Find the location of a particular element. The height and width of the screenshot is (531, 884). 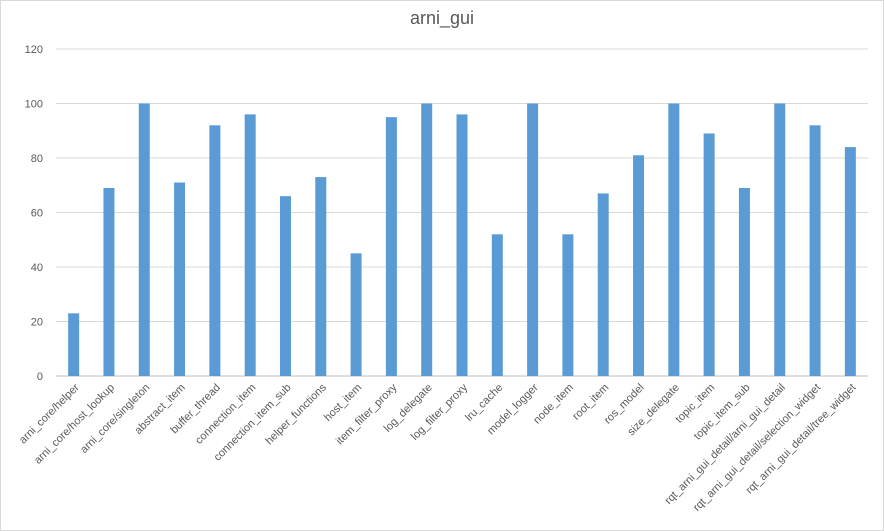

y-tick-label: 40 is located at coordinates (37, 268).